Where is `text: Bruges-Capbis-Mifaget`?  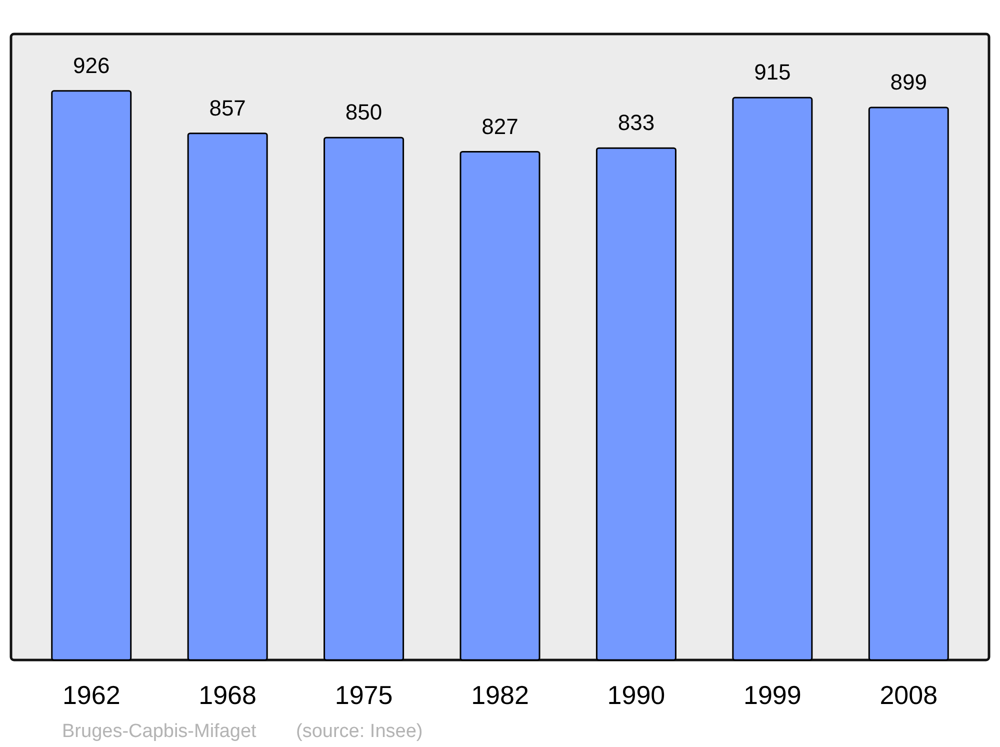 text: Bruges-Capbis-Mifaget is located at coordinates (160, 731).